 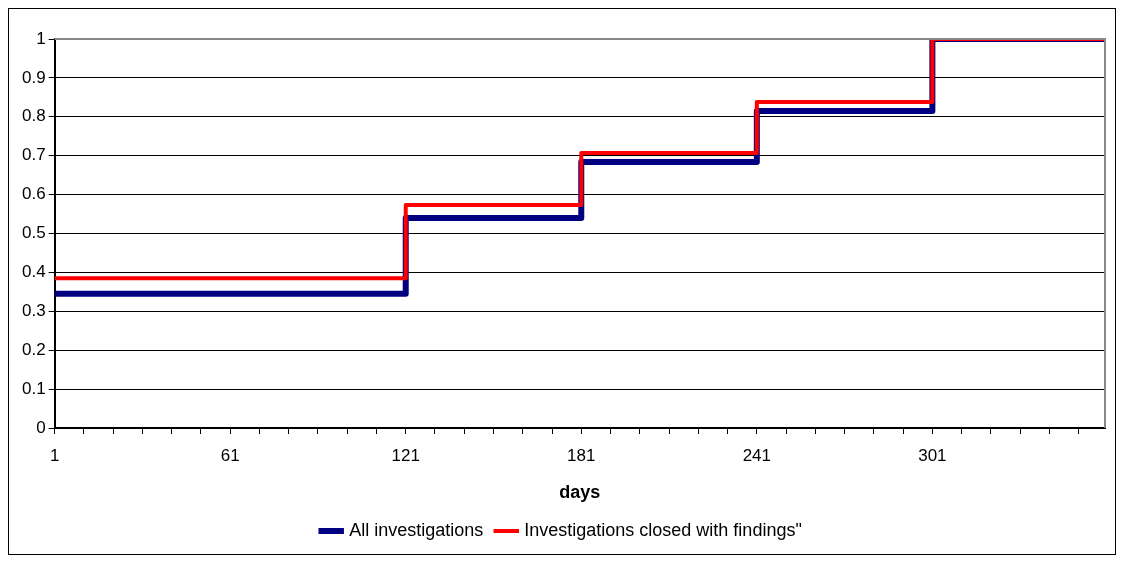 What do you see at coordinates (33, 310) in the screenshot?
I see `y-tick-label: 0.3` at bounding box center [33, 310].